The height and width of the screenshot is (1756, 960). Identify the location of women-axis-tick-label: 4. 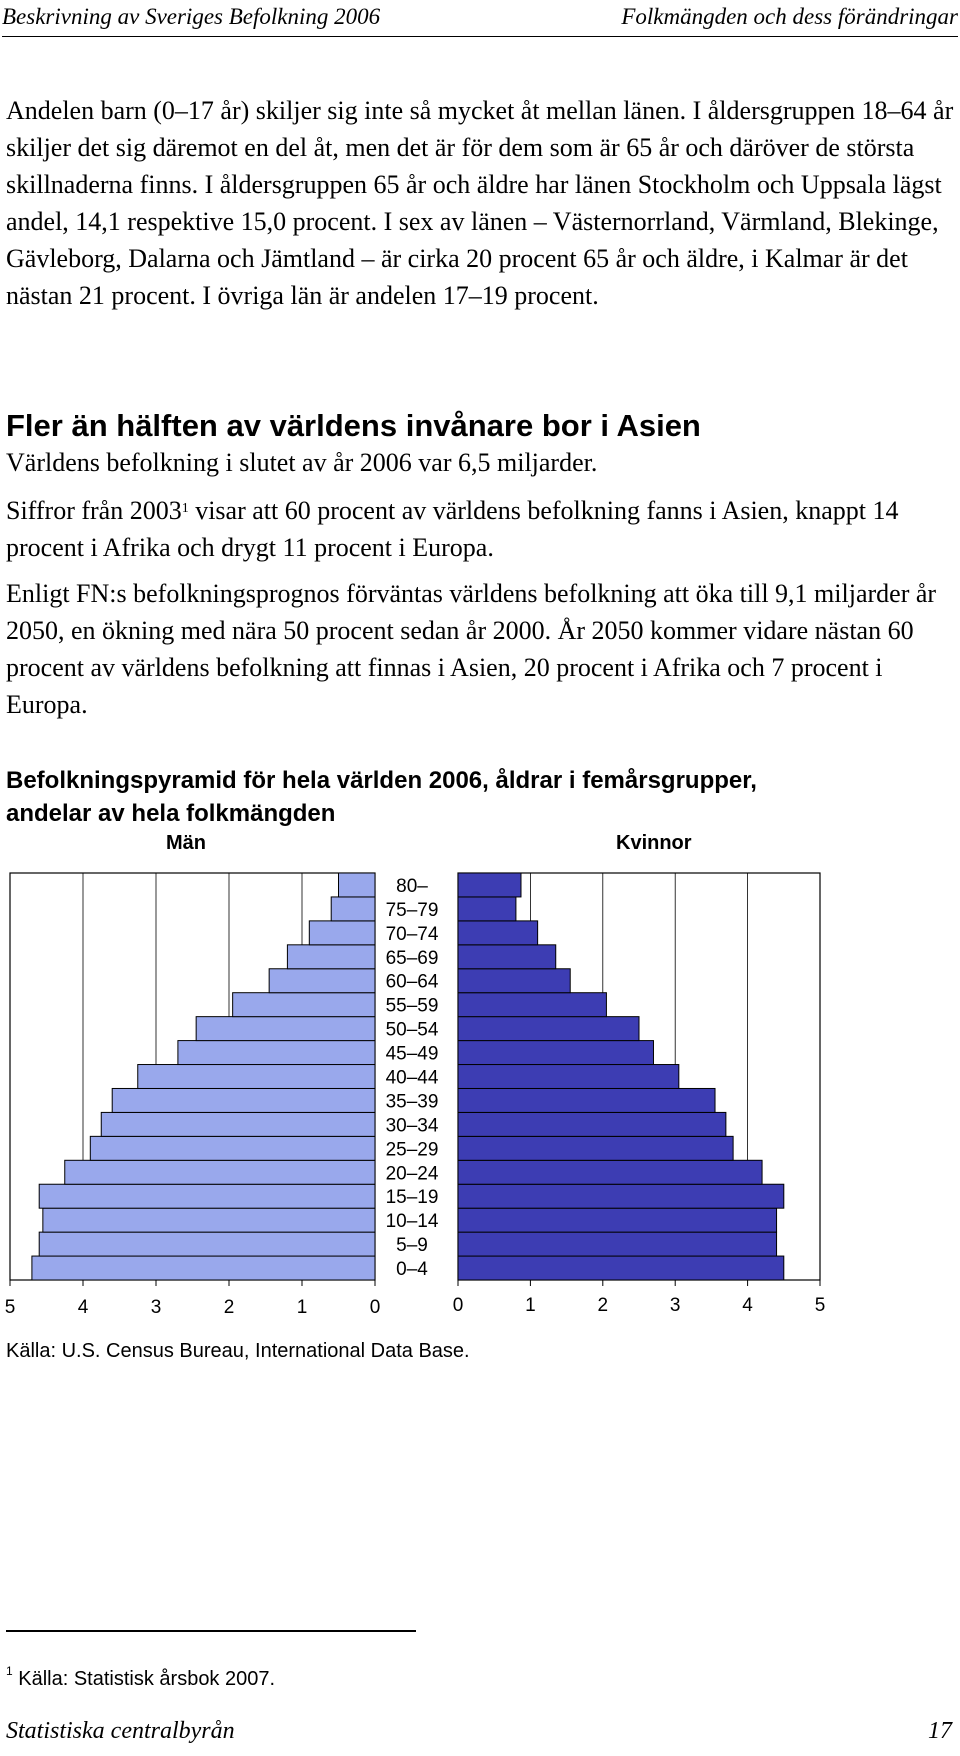
(747, 1305).